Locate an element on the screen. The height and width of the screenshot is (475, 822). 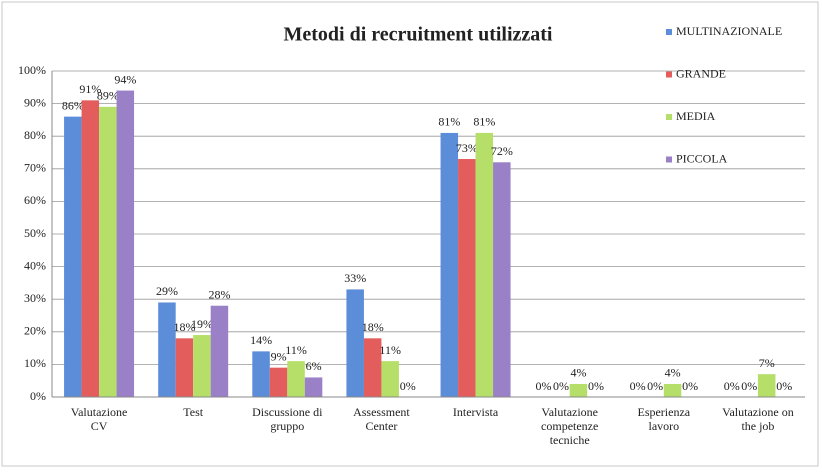
data-label: 7% is located at coordinates (767, 363).